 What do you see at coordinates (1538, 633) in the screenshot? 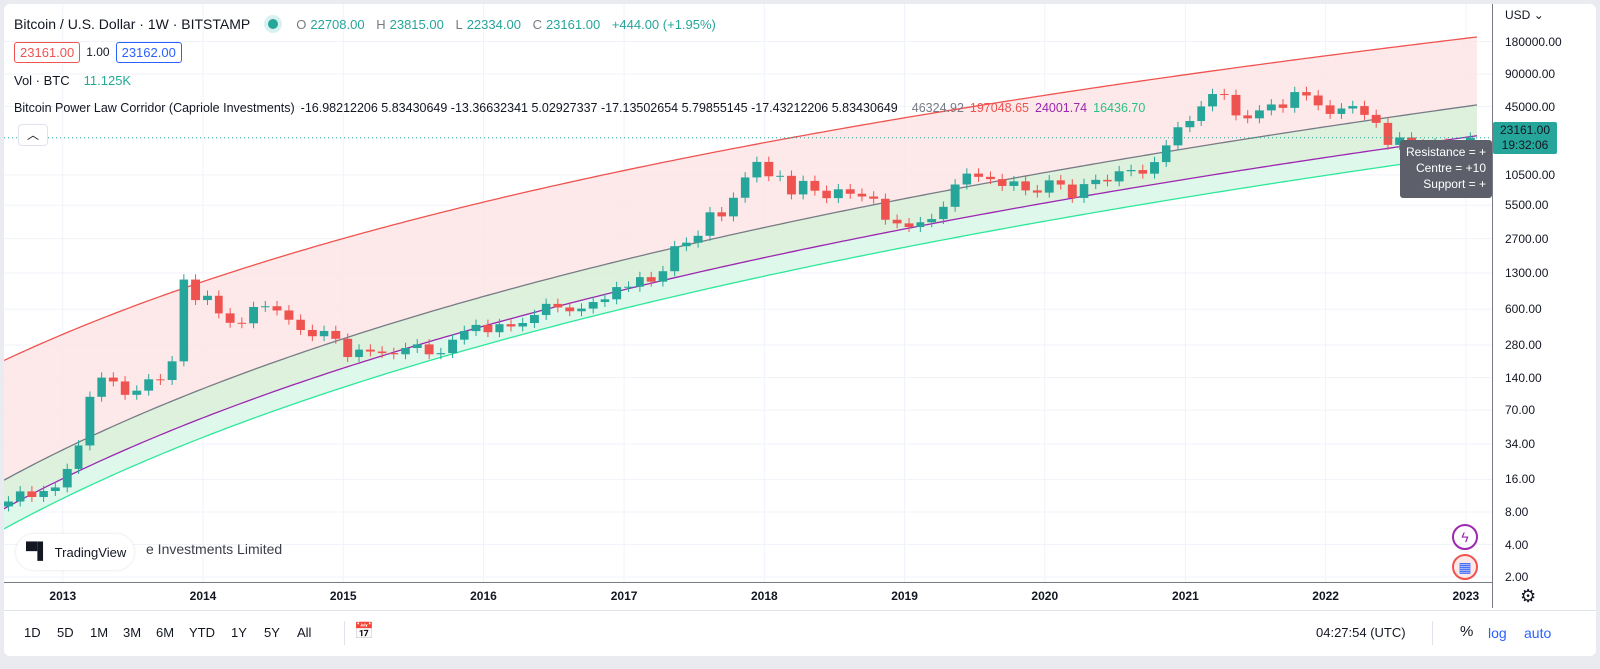
I see `auto-toggle: auto` at bounding box center [1538, 633].